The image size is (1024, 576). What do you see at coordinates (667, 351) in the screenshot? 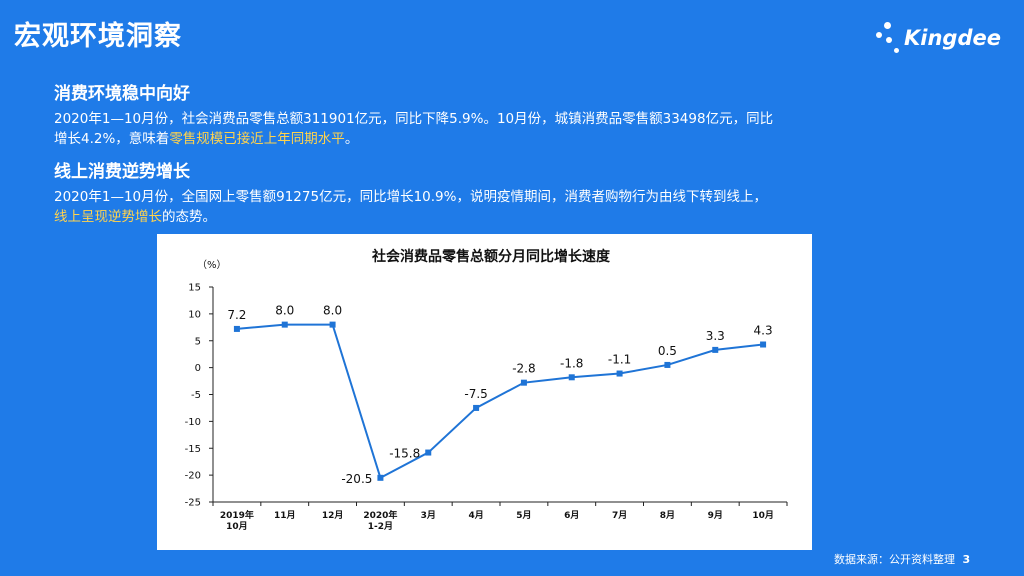
I see `data-label: 0.5` at bounding box center [667, 351].